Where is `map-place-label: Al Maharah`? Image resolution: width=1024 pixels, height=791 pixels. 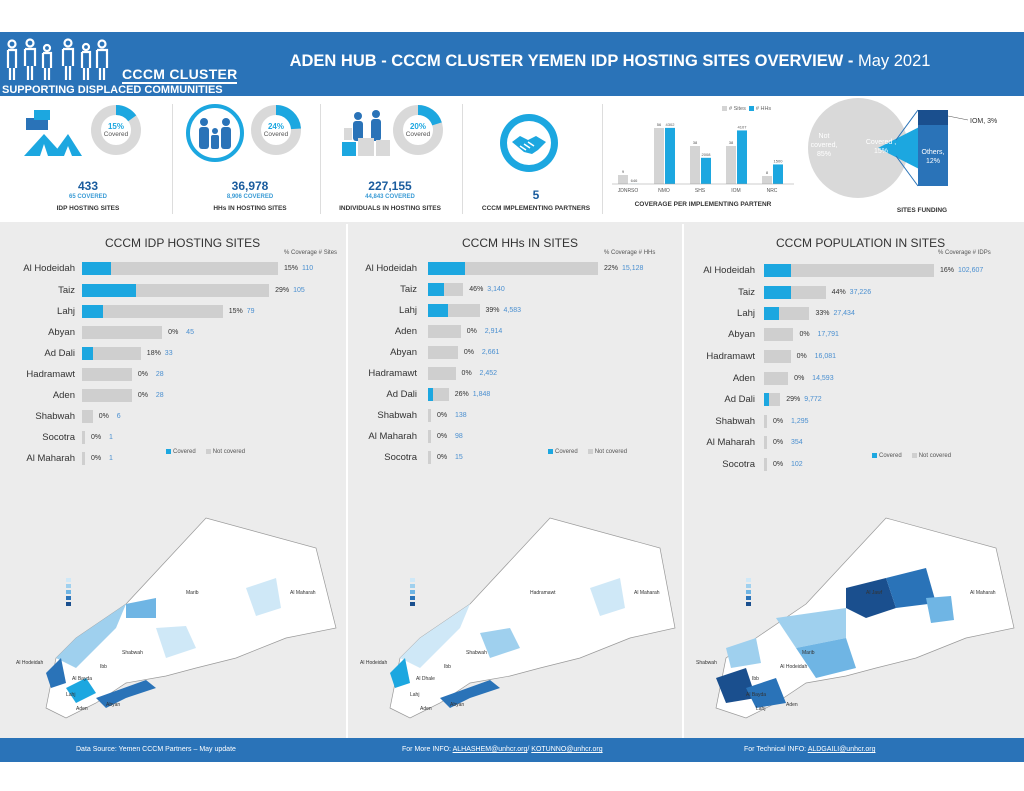
map-place-label: Al Maharah is located at coordinates (983, 593).